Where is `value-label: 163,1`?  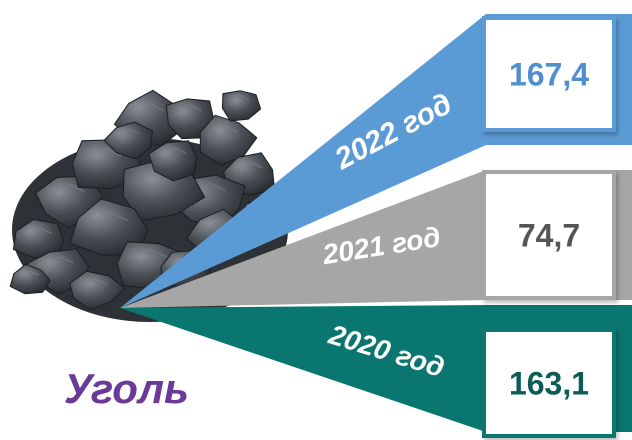 value-label: 163,1 is located at coordinates (549, 384).